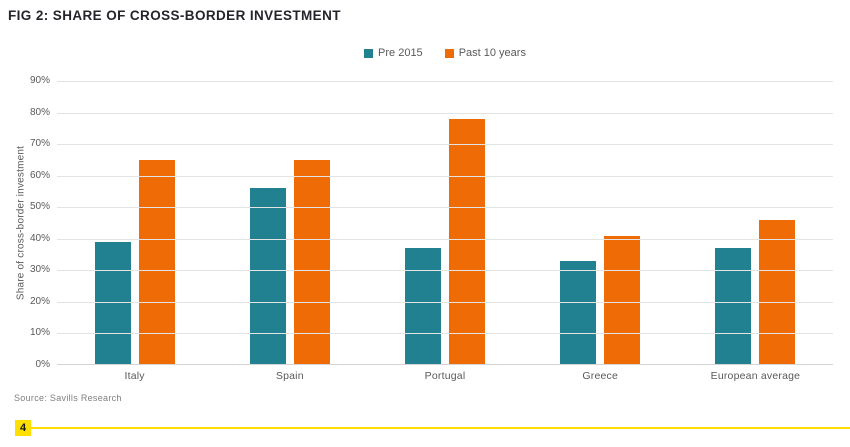  What do you see at coordinates (156, 262) in the screenshot?
I see `bar-past-10-years-italy` at bounding box center [156, 262].